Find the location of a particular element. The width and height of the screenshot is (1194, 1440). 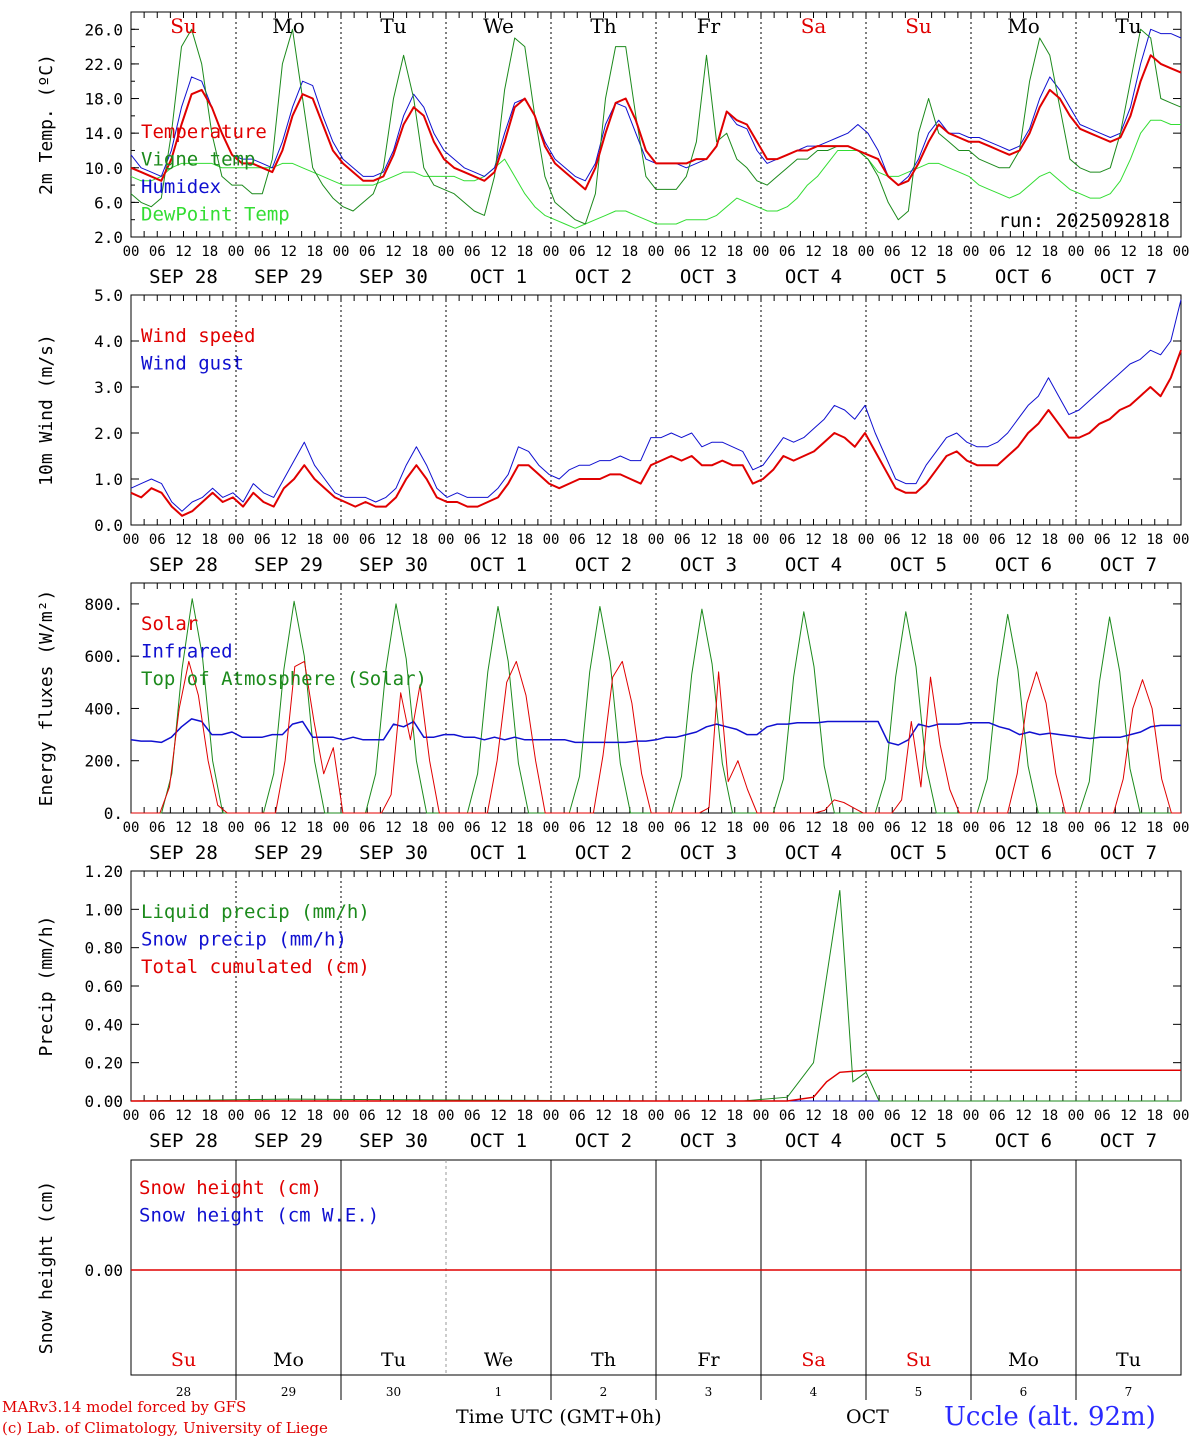

weekday-label: Mo is located at coordinates (288, 1360).